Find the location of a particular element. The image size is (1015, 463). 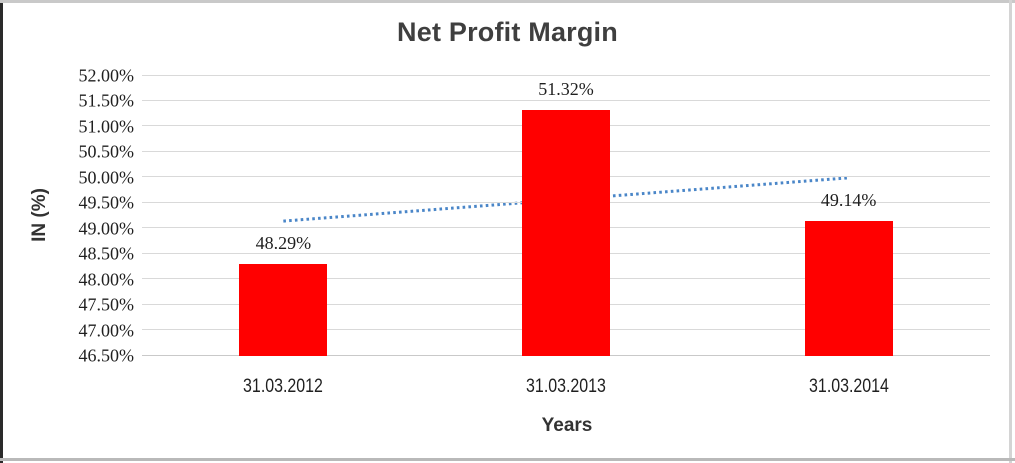

y-tick-label: 47.50% is located at coordinates (106, 304).